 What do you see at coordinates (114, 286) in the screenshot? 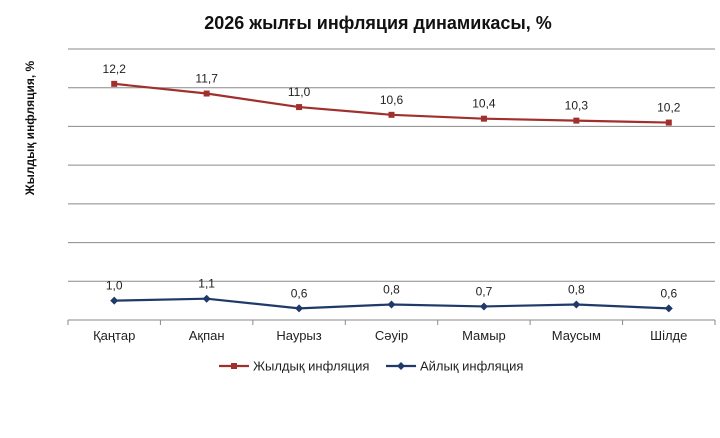
I see `data-label: 1,0` at bounding box center [114, 286].